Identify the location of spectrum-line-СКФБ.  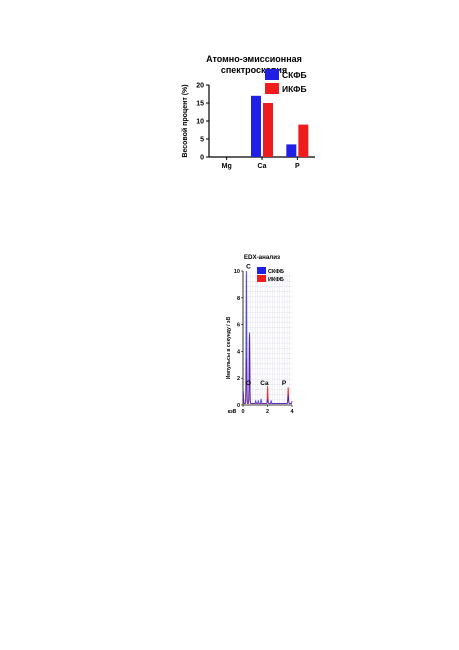
(267, 337).